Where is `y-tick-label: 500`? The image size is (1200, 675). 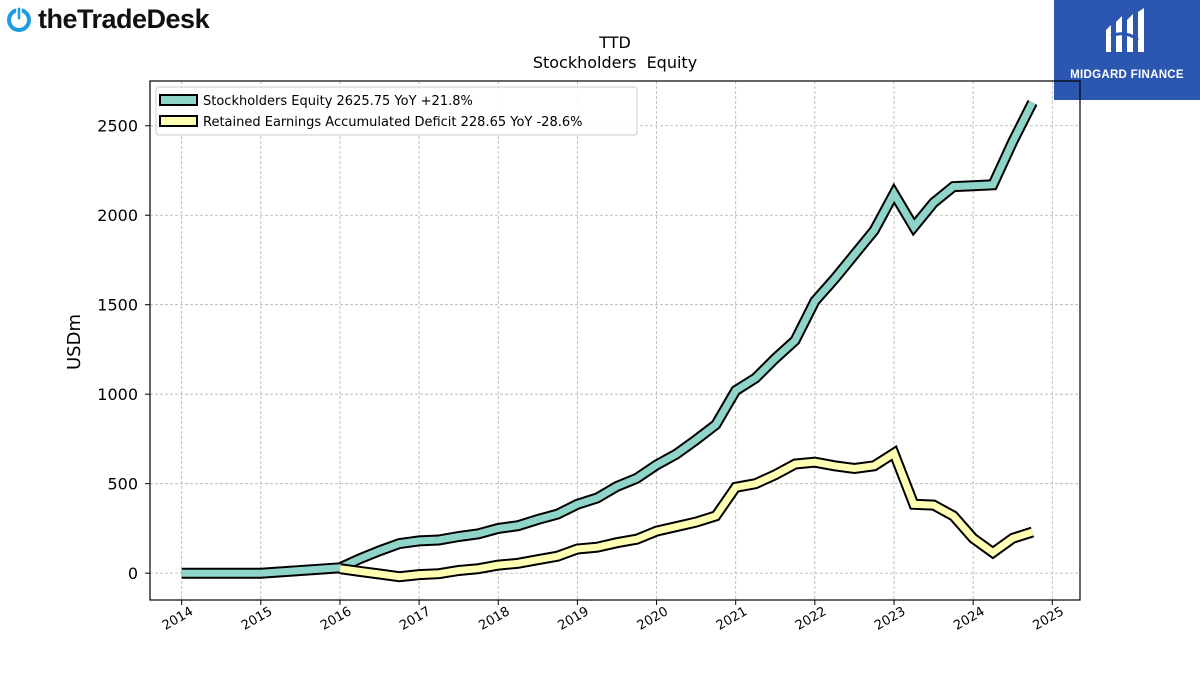
y-tick-label: 500 is located at coordinates (122, 484).